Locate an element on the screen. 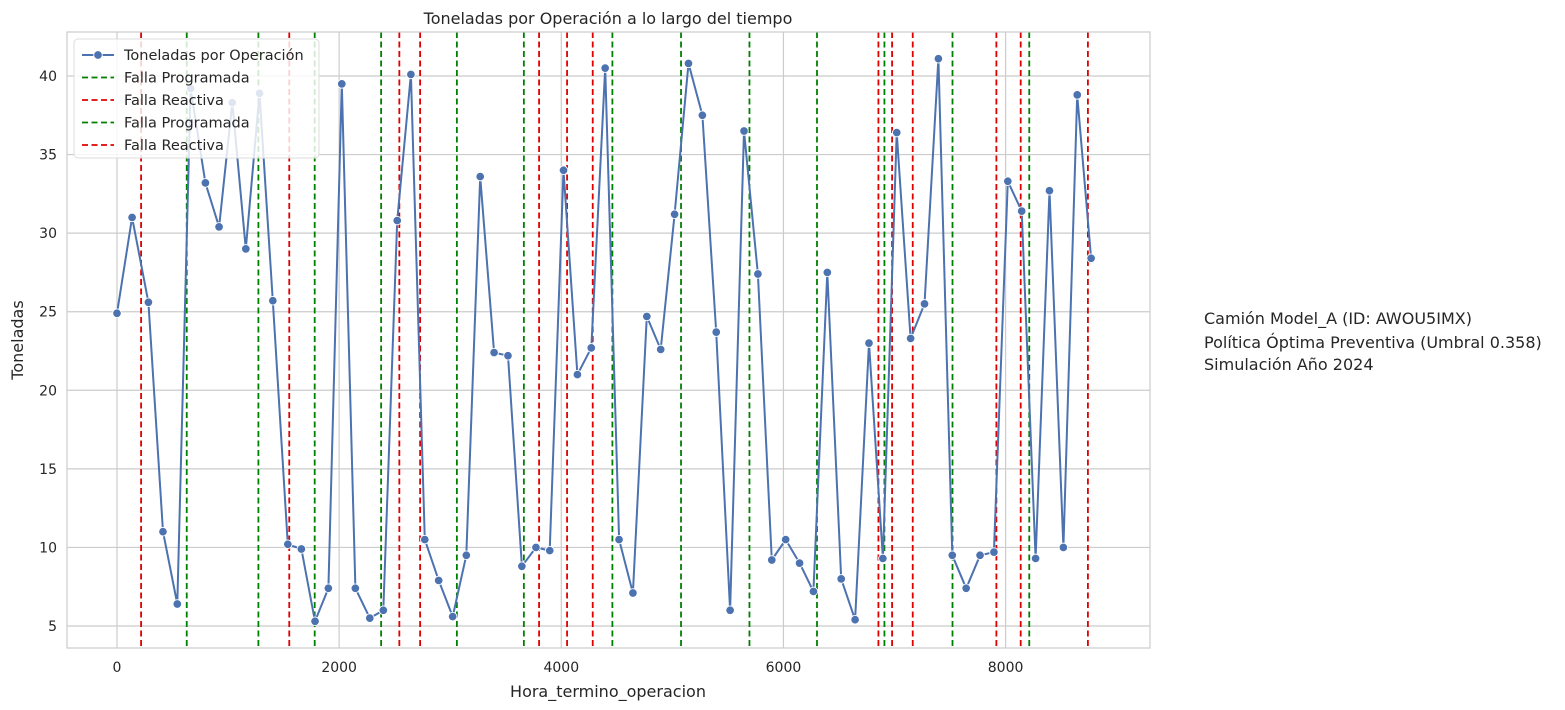 Image resolution: width=1565 pixels, height=710 pixels. x-tick-label: 2000 is located at coordinates (339, 668).